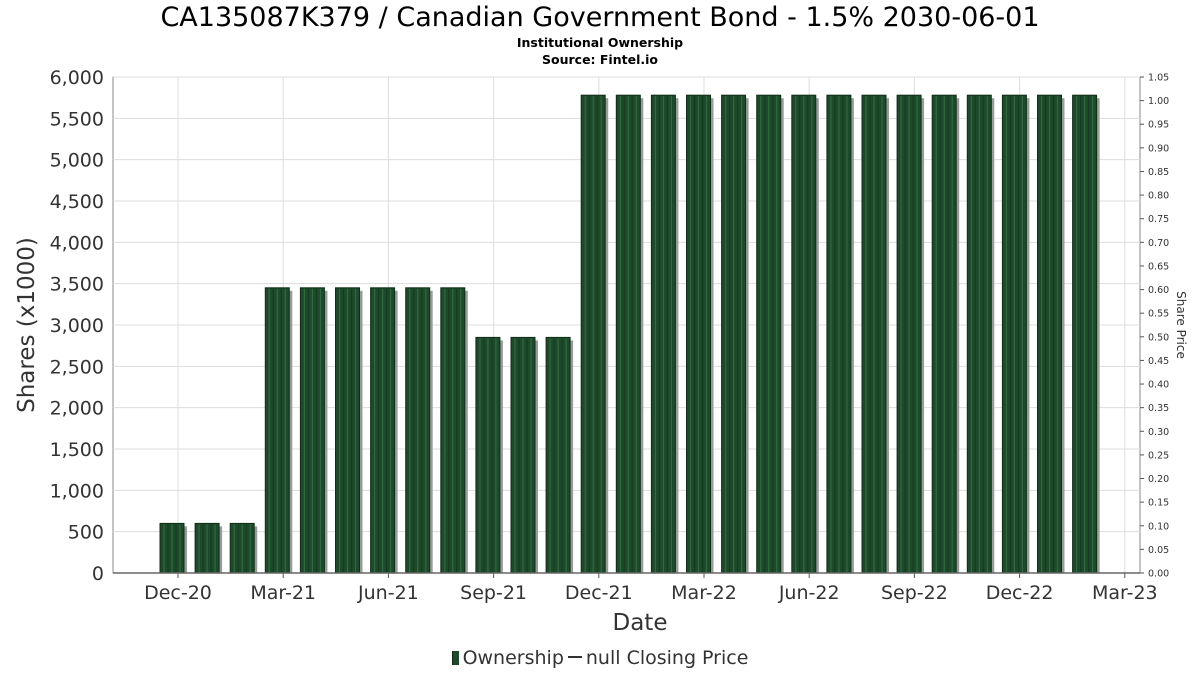 The height and width of the screenshot is (675, 1200). What do you see at coordinates (1158, 432) in the screenshot?
I see `y2-tick-label: 0.30` at bounding box center [1158, 432].